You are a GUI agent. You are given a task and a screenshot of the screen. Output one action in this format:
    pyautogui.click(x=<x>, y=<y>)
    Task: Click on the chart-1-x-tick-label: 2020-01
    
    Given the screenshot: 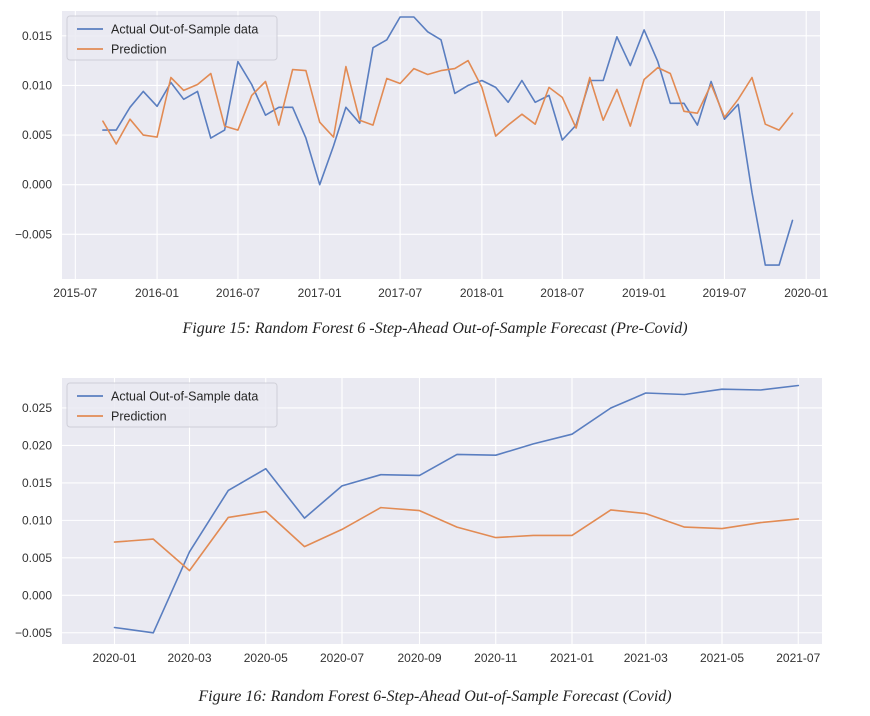 What is the action you would take?
    pyautogui.click(x=114, y=658)
    